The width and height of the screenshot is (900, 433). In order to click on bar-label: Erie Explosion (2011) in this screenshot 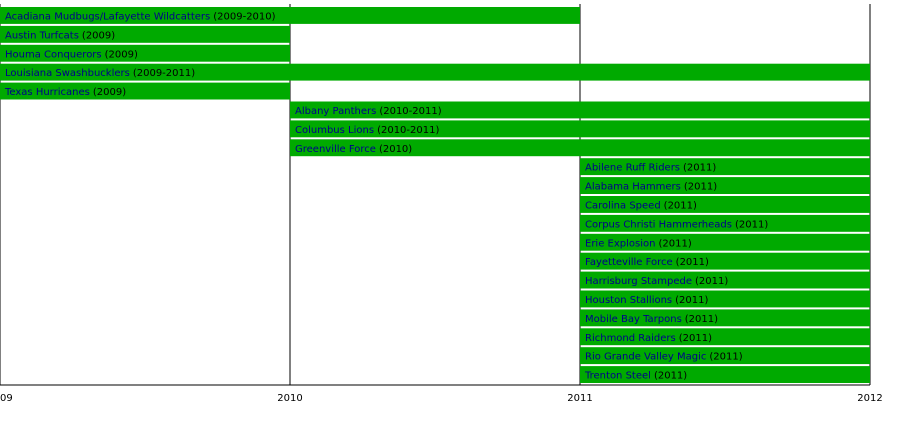, I will do `click(638, 243)`.